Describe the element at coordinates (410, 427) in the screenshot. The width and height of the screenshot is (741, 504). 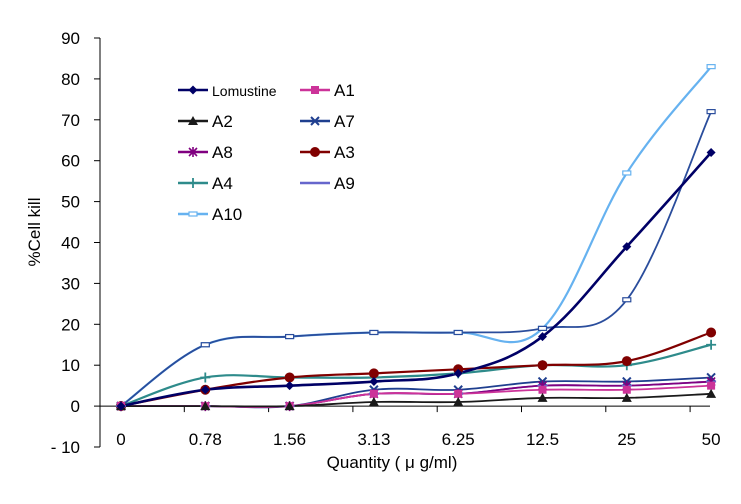
I see `x-axis: 0 0.78 1.56 3.13 6.25 12.5 25 50` at that location.